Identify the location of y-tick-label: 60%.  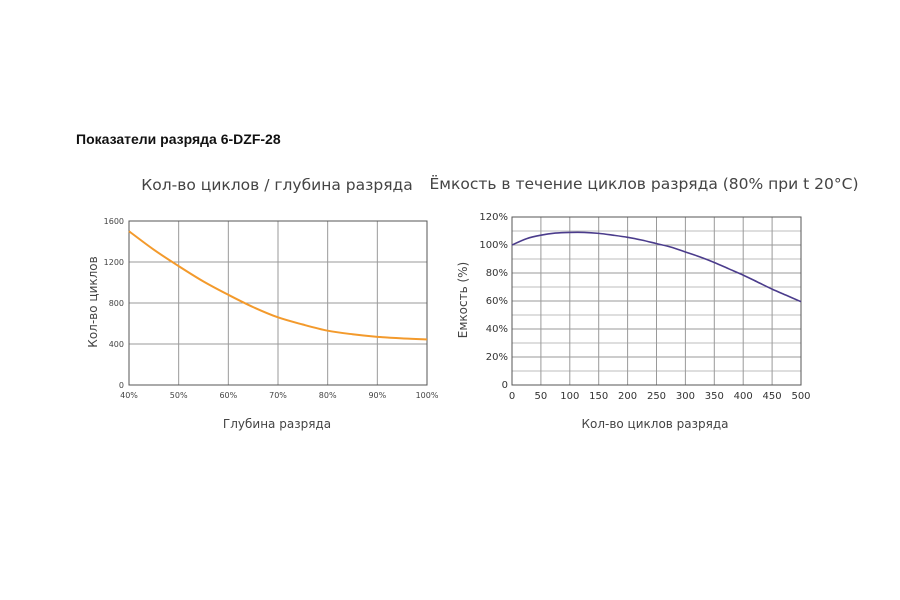
(497, 301).